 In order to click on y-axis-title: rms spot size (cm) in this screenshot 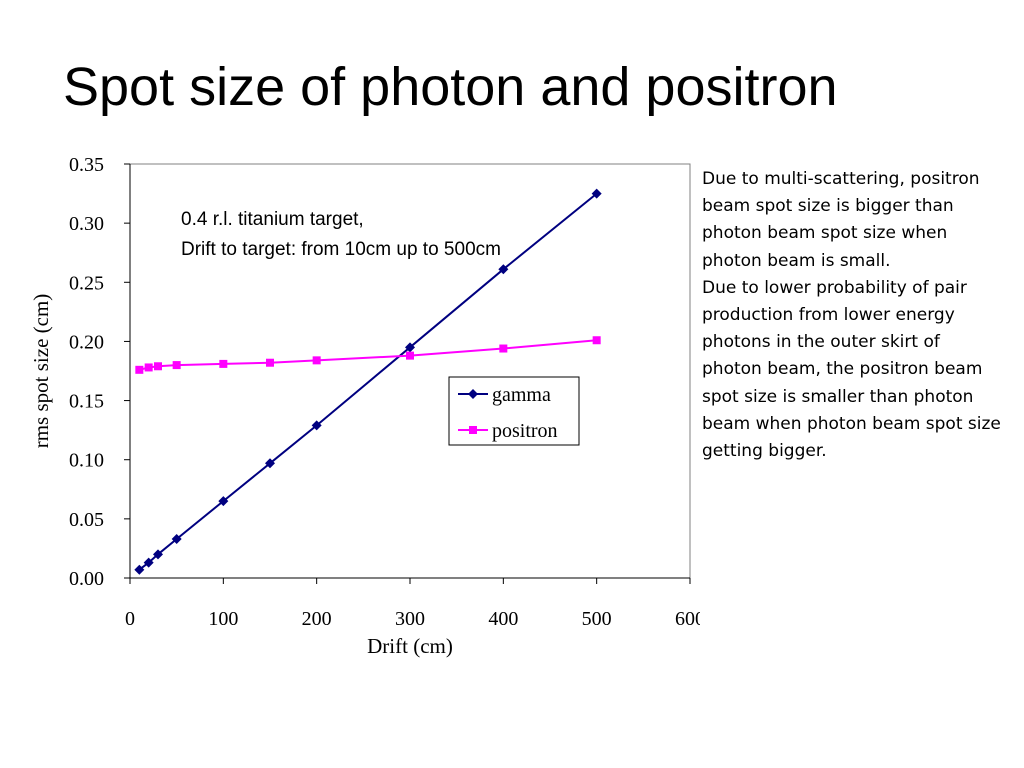, I will do `click(41, 371)`.